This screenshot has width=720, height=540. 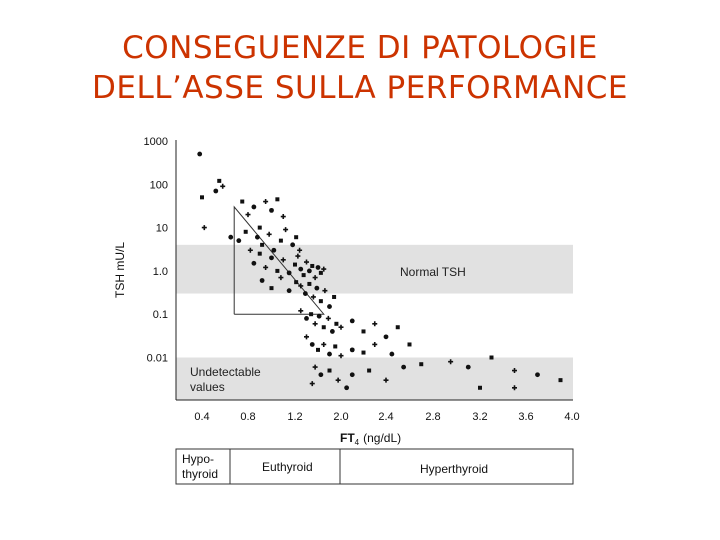 What do you see at coordinates (385, 417) in the screenshot?
I see `x-tick-label: 2.4` at bounding box center [385, 417].